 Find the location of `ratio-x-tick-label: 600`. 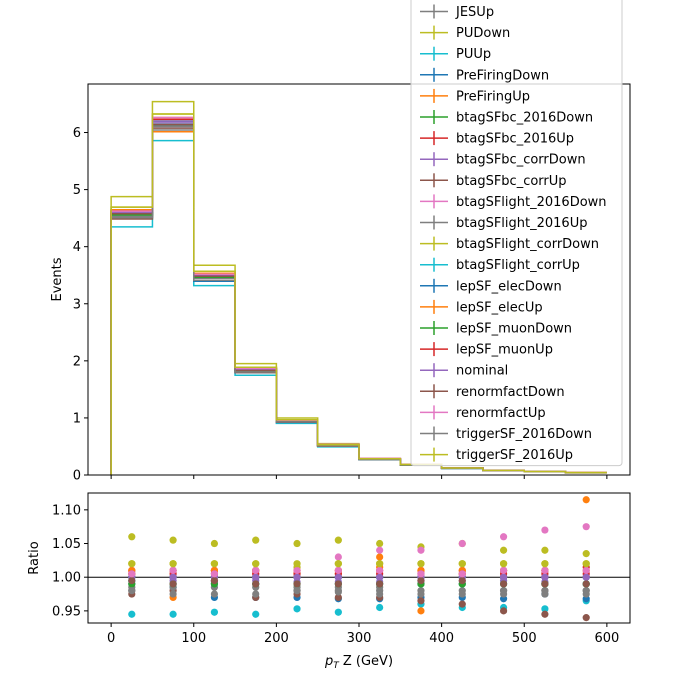

ratio-x-tick-label: 600 is located at coordinates (606, 638).